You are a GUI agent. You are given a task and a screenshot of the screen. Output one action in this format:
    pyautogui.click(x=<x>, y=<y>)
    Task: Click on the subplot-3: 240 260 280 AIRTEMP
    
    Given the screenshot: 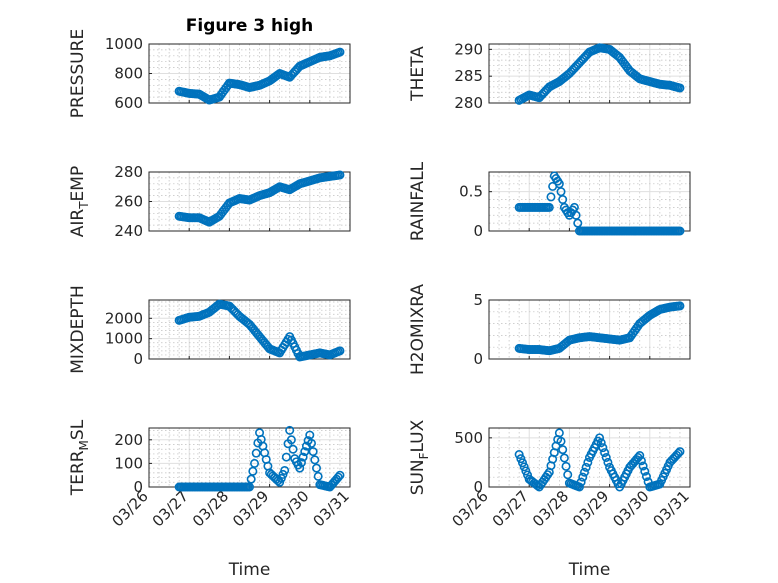 What is the action you would take?
    pyautogui.click(x=209, y=201)
    